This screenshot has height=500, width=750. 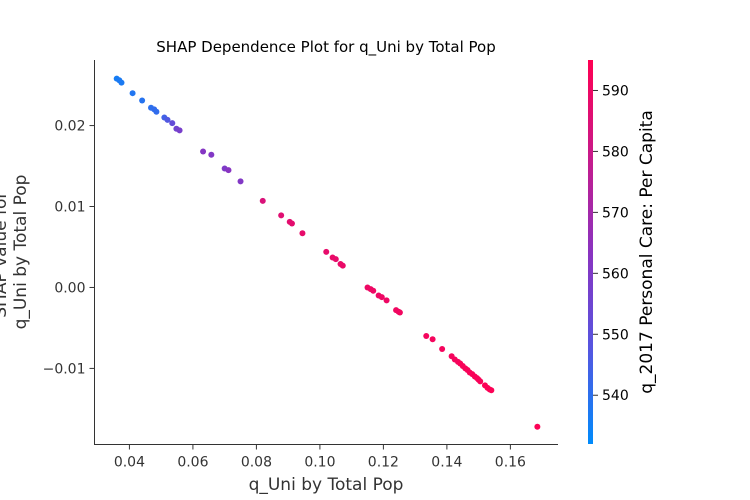 What do you see at coordinates (69, 248) in the screenshot?
I see `y-ticks: 0.02 0.01 0.00 −0.01` at bounding box center [69, 248].